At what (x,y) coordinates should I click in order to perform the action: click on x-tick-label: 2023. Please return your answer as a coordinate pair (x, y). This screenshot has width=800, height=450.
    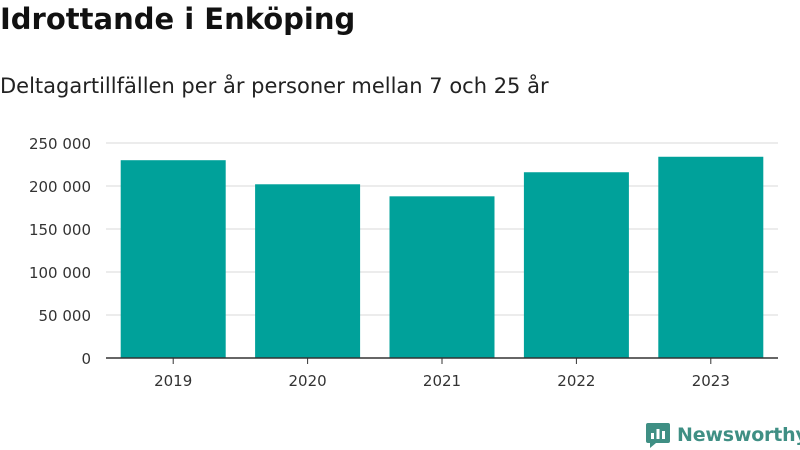
    Looking at the image, I should click on (711, 381).